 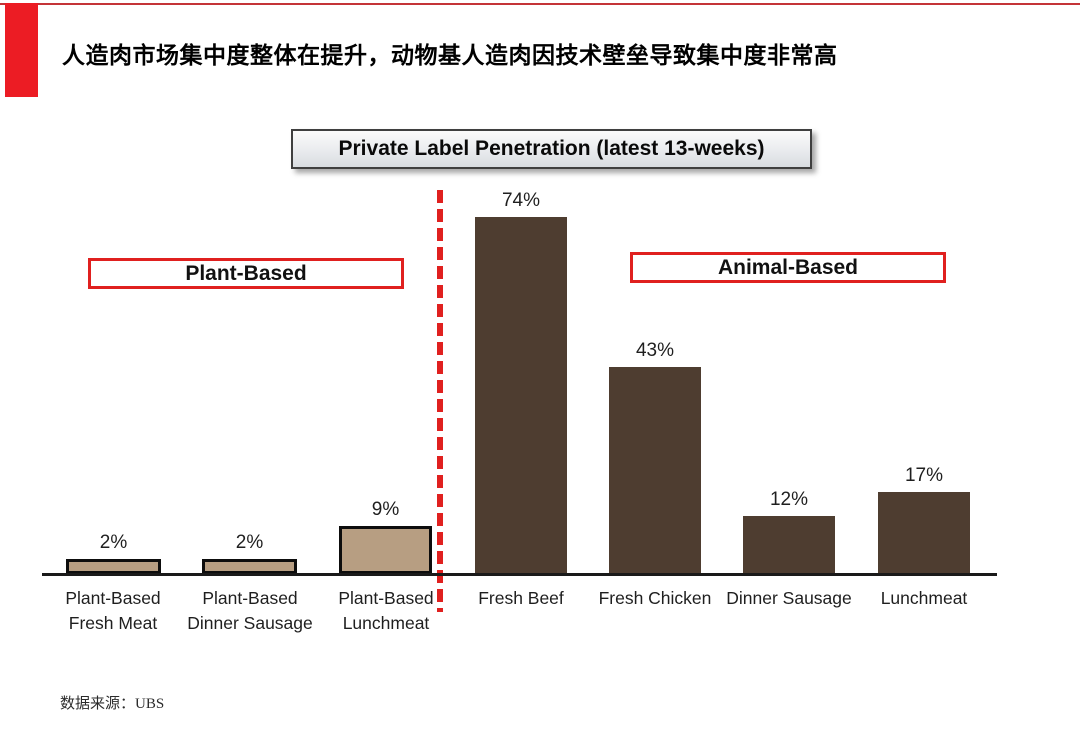 I want to click on bar-value-label: 43%, so click(x=655, y=350).